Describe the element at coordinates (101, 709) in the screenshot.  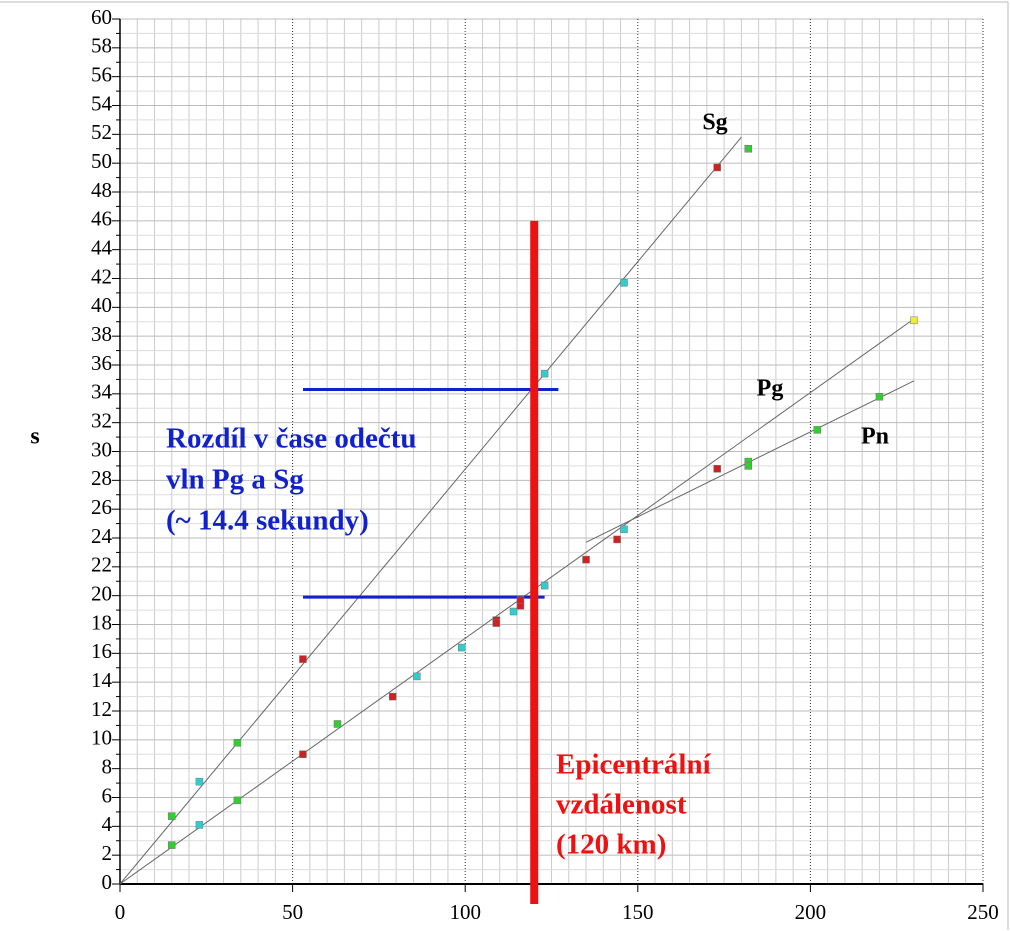
I see `y-tick-label: 12` at that location.